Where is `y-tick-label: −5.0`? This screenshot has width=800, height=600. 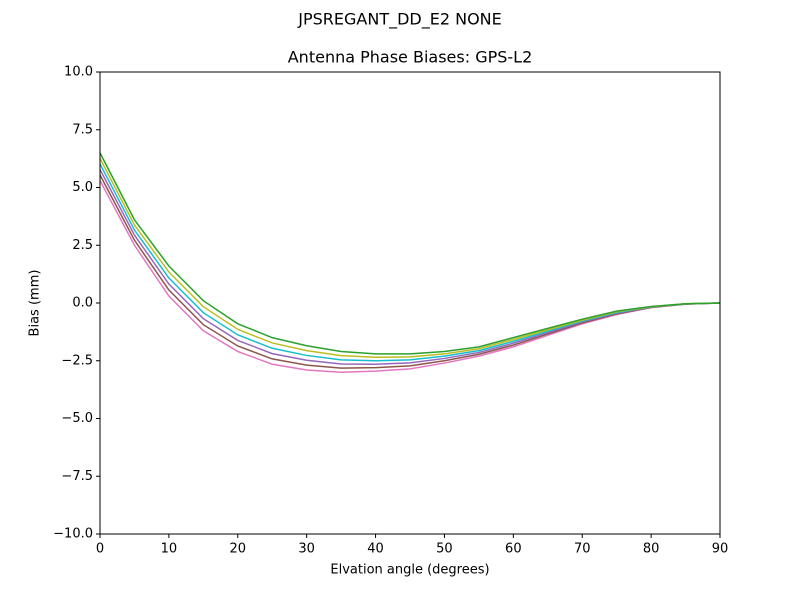
y-tick-label: −5.0 is located at coordinates (77, 418).